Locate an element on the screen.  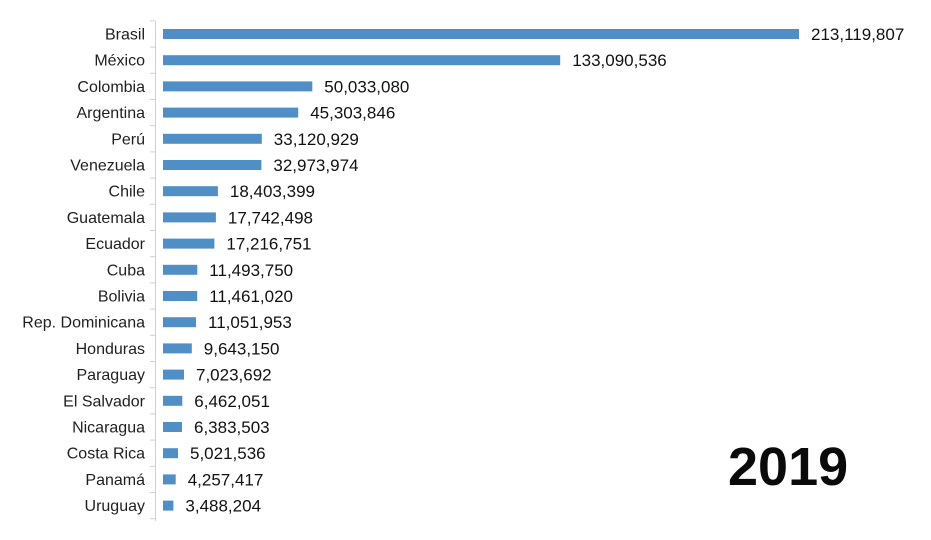
value-label: 6,383,503 is located at coordinates (232, 427).